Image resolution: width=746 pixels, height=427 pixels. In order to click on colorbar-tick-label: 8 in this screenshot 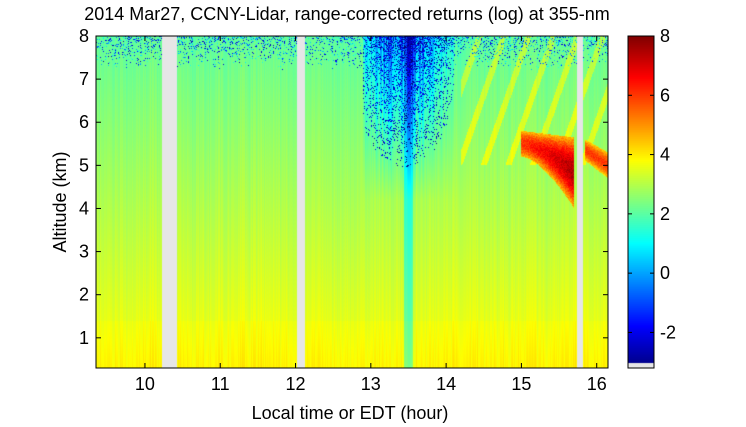, I will do `click(665, 36)`.